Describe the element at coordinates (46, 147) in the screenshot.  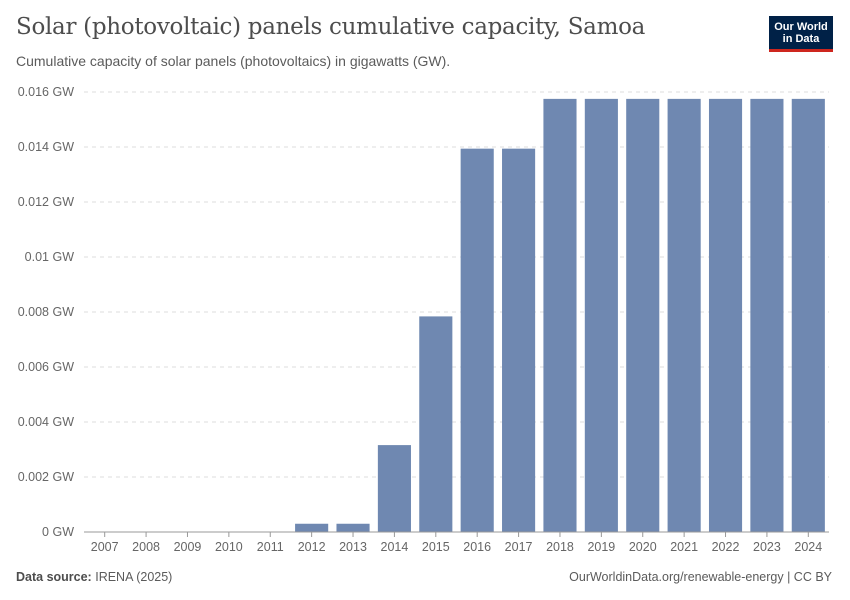
I see `y-tick-label: 0.014 GW` at that location.